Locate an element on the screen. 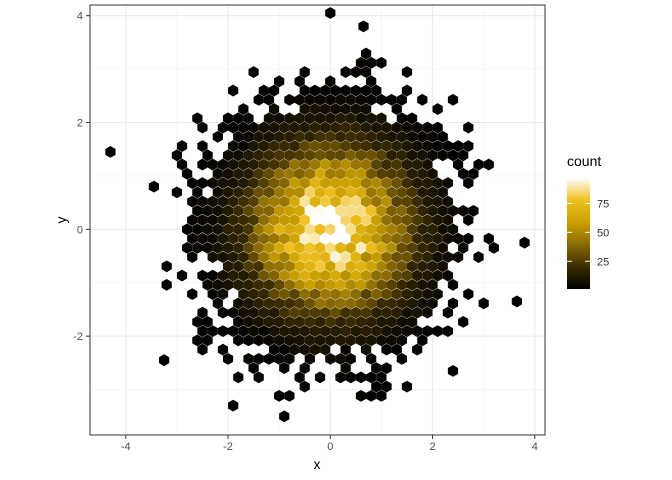 This screenshot has width=672, height=480. x-tick-label: 2 is located at coordinates (432, 447).